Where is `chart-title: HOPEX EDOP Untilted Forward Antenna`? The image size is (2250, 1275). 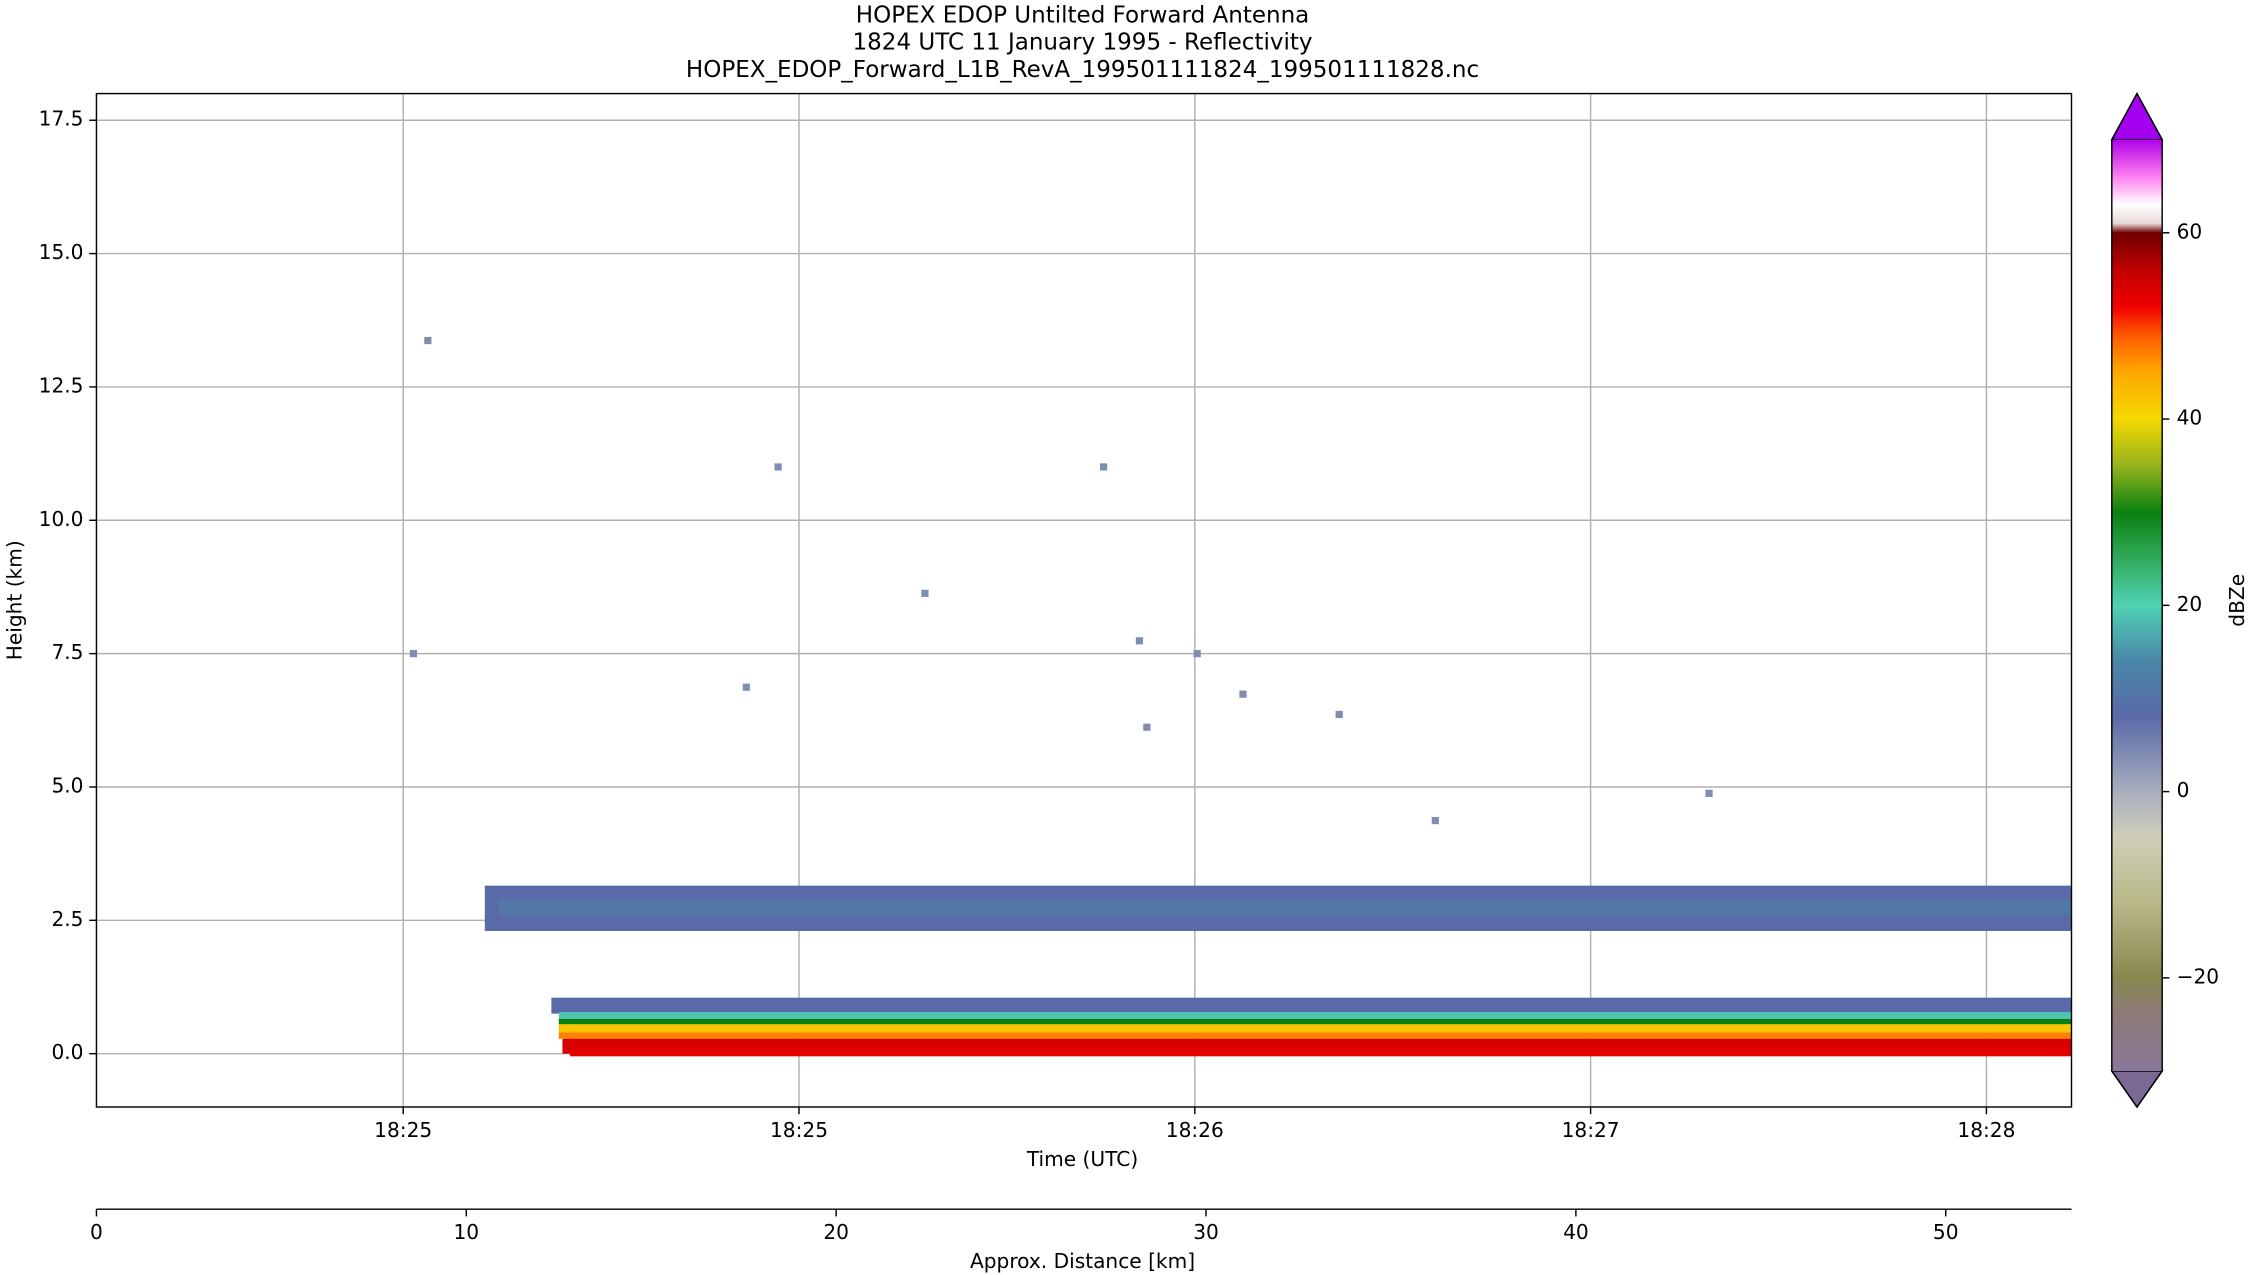
chart-title: HOPEX EDOP Untilted Forward Antenna is located at coordinates (1083, 15).